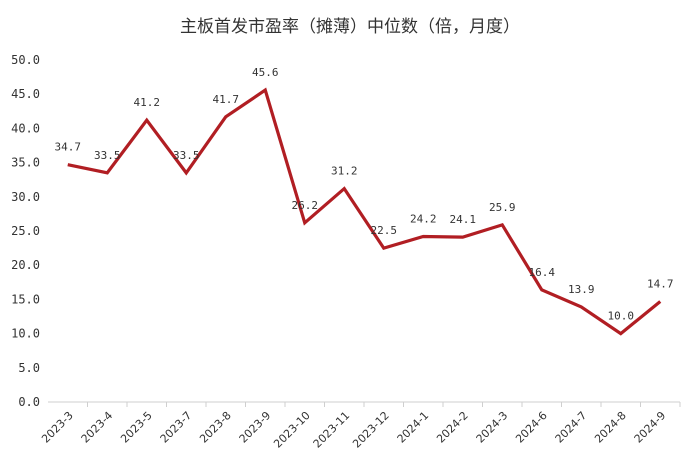  What do you see at coordinates (581, 289) in the screenshot?
I see `data-label: 13.9` at bounding box center [581, 289].